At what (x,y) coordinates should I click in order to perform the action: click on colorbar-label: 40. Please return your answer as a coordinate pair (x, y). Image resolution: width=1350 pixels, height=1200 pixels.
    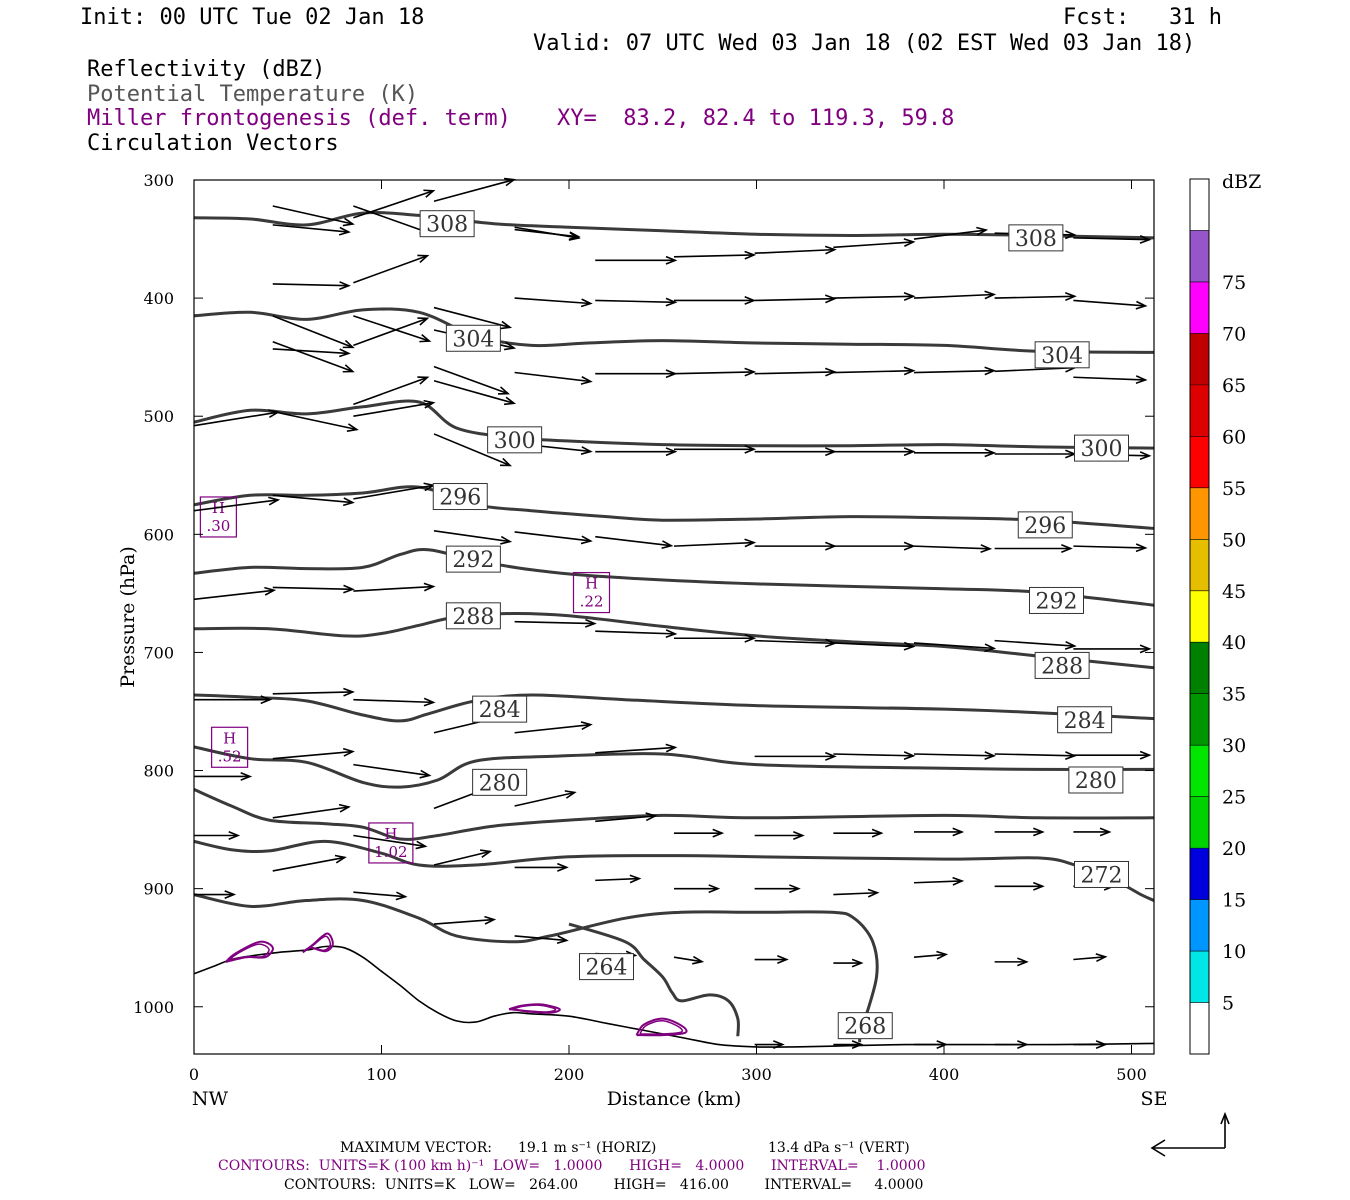
    Looking at the image, I should click on (1234, 643).